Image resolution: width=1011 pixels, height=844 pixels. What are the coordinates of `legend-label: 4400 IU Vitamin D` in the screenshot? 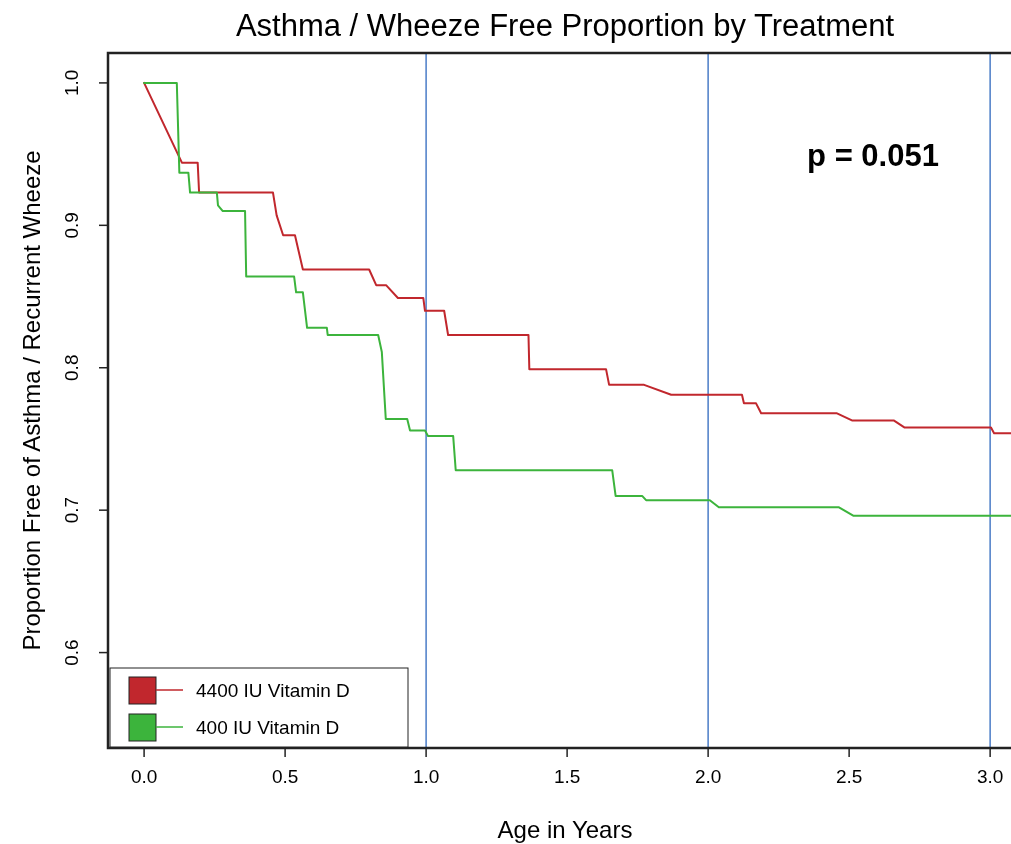 It's located at (273, 690).